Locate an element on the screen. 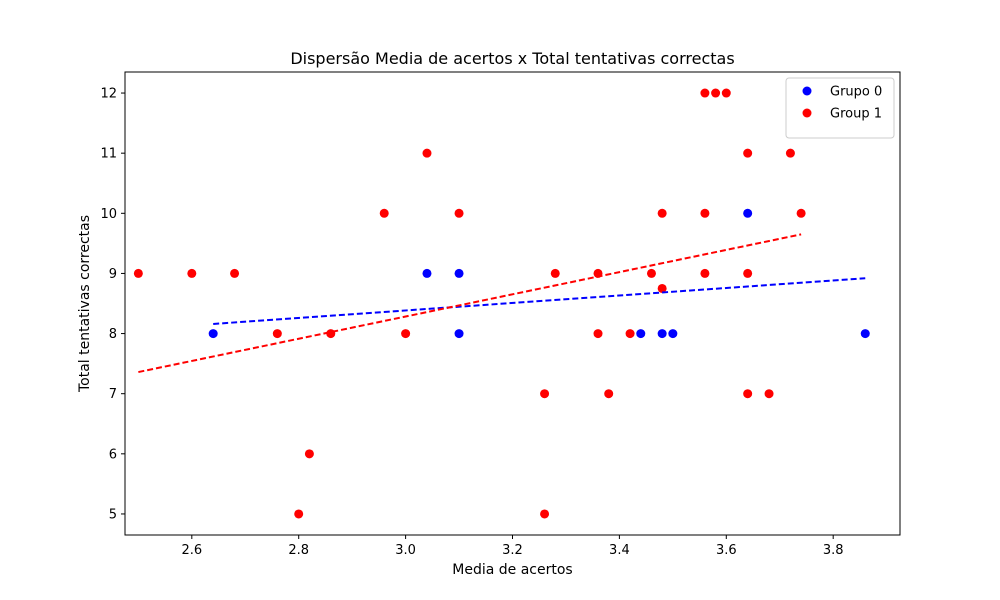 Image resolution: width=1000 pixels, height=600 pixels. y-tick-label: 7 is located at coordinates (113, 394).